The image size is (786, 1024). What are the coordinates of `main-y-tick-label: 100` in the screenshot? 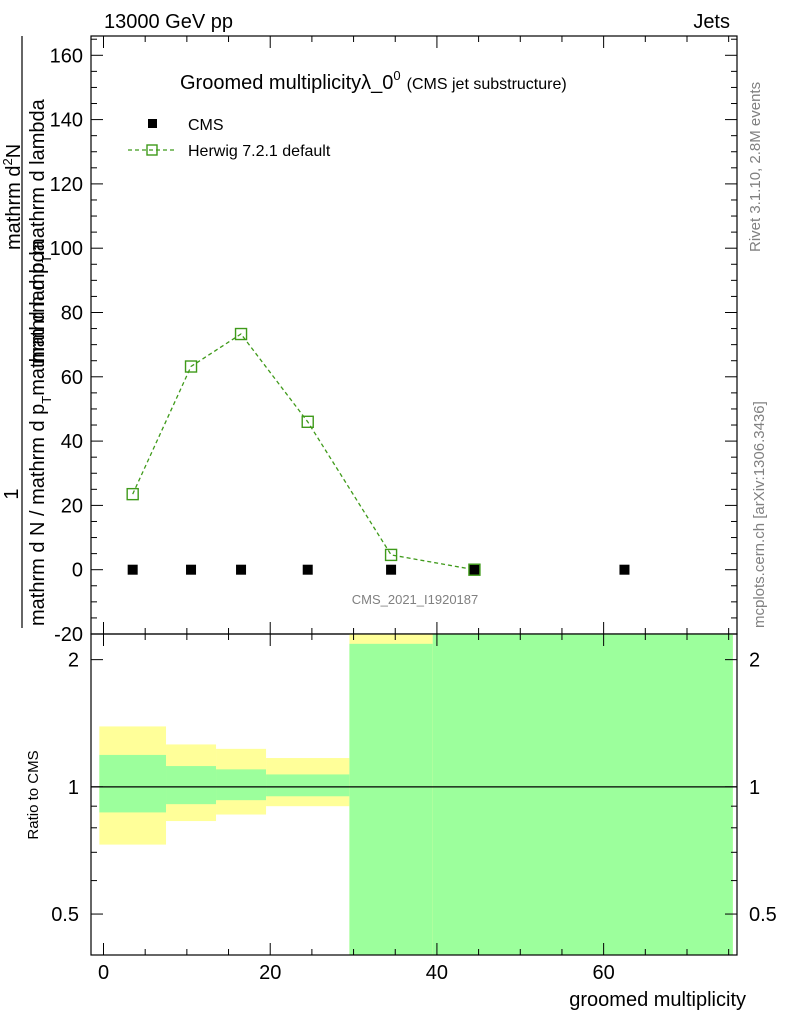 It's located at (66, 249).